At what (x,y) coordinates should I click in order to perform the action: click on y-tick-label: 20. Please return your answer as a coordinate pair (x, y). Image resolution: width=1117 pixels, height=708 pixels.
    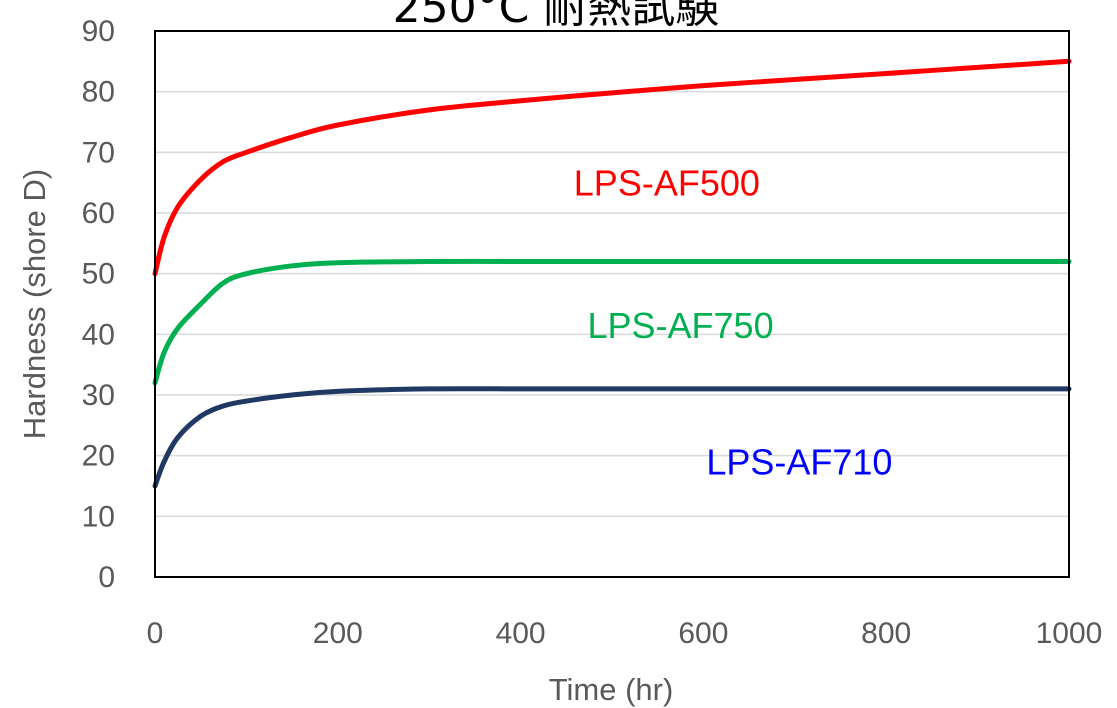
    Looking at the image, I should click on (98, 456).